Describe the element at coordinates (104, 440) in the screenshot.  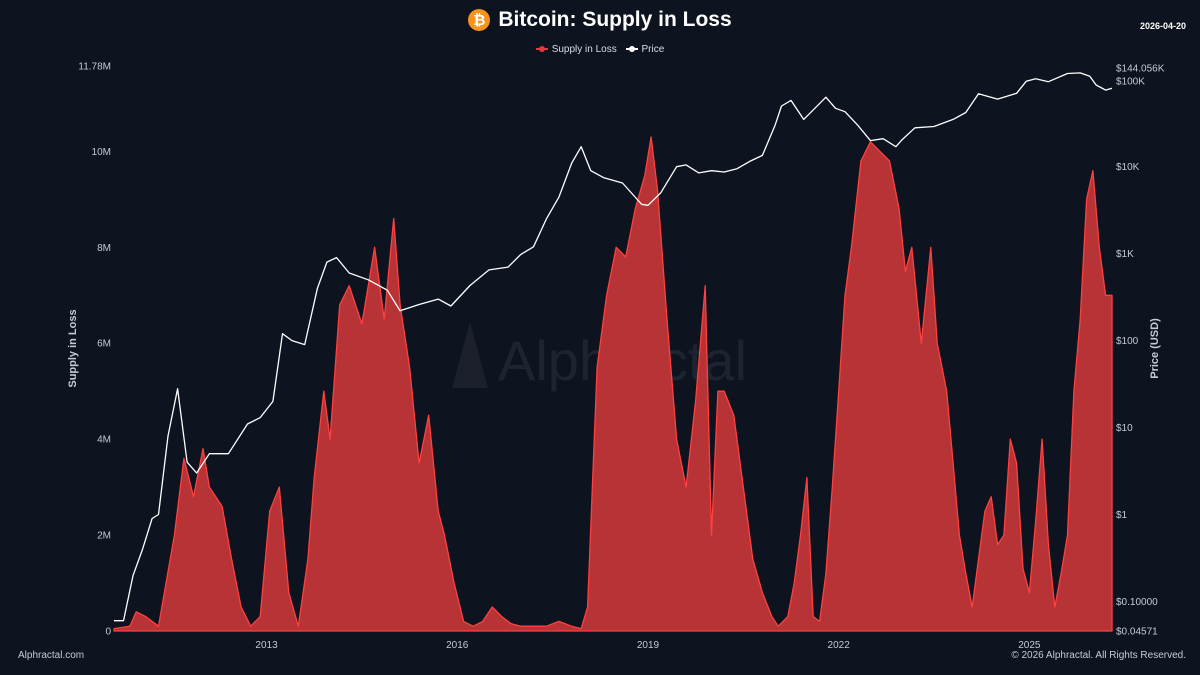
I see `y-tick-label: 4M` at that location.